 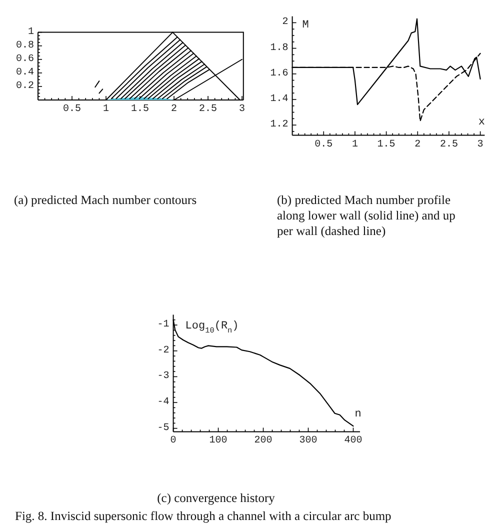 What do you see at coordinates (203, 516) in the screenshot?
I see `caption: Fig. 8. Inviscid supersonic flow through a channel with a circular arc bump` at bounding box center [203, 516].